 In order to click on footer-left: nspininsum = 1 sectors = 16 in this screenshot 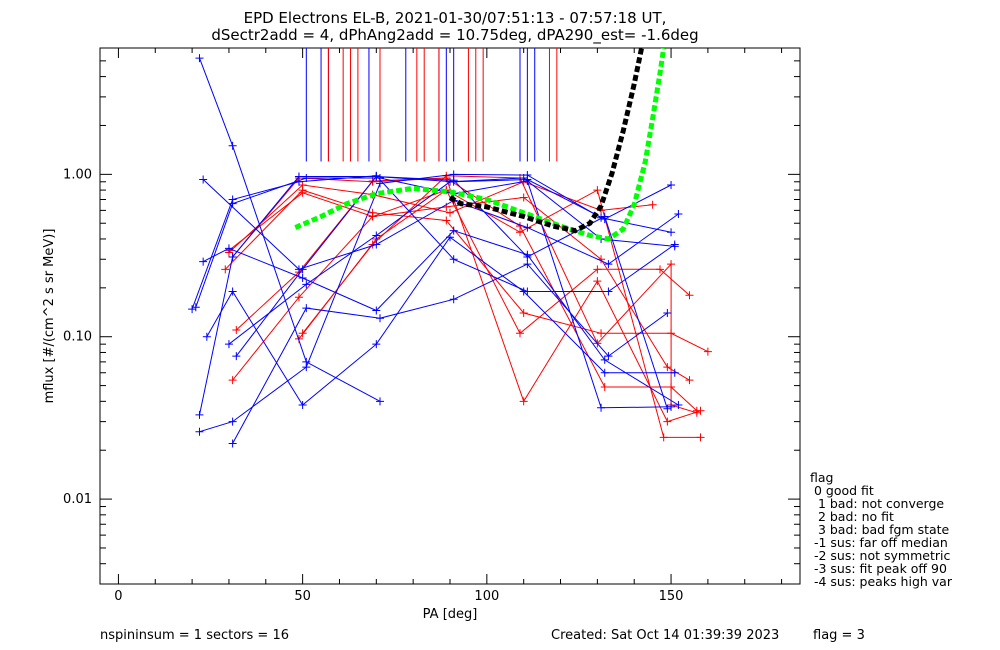, I will do `click(194, 635)`.